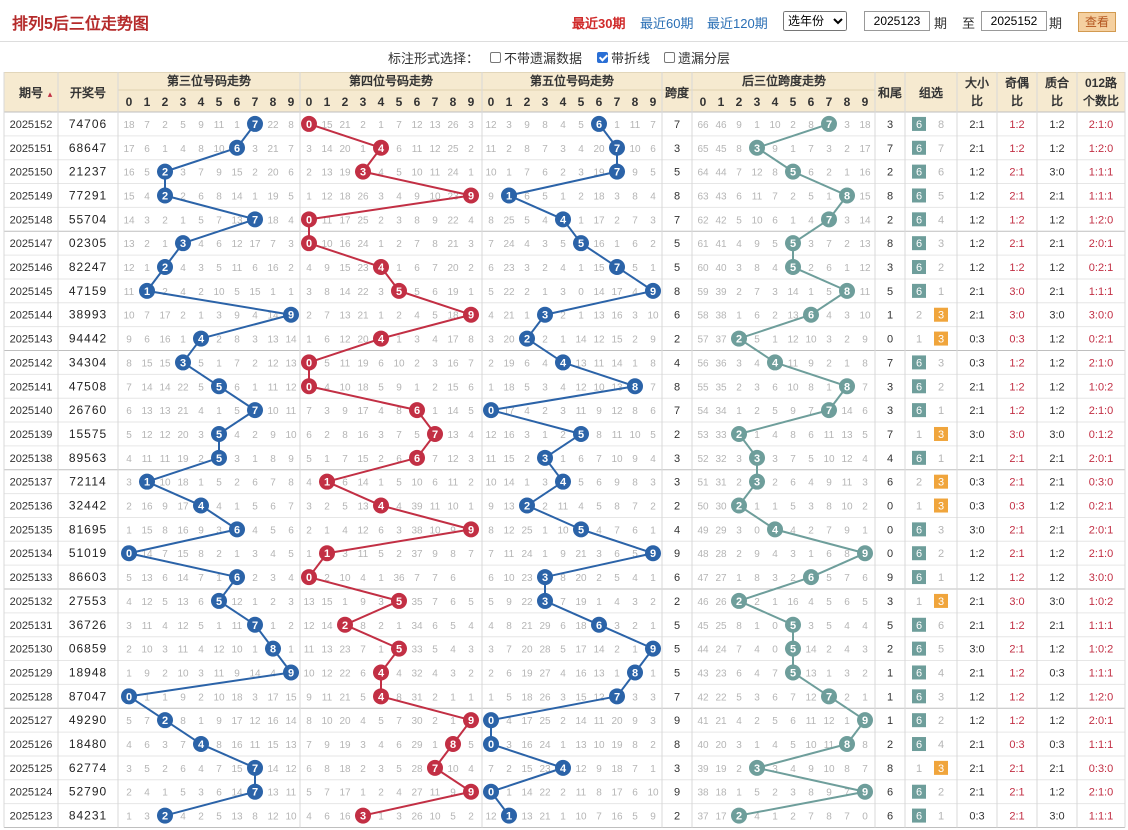 The image size is (1128, 830). Describe the element at coordinates (793, 721) in the screenshot. I see `span-omit-cell: 6` at that location.